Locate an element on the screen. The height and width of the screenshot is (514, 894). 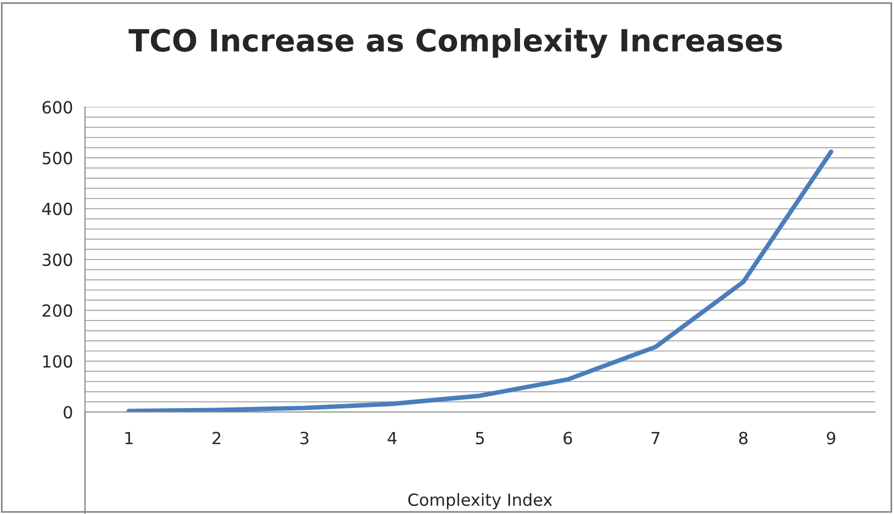
x-tick-label: 3 is located at coordinates (304, 438).